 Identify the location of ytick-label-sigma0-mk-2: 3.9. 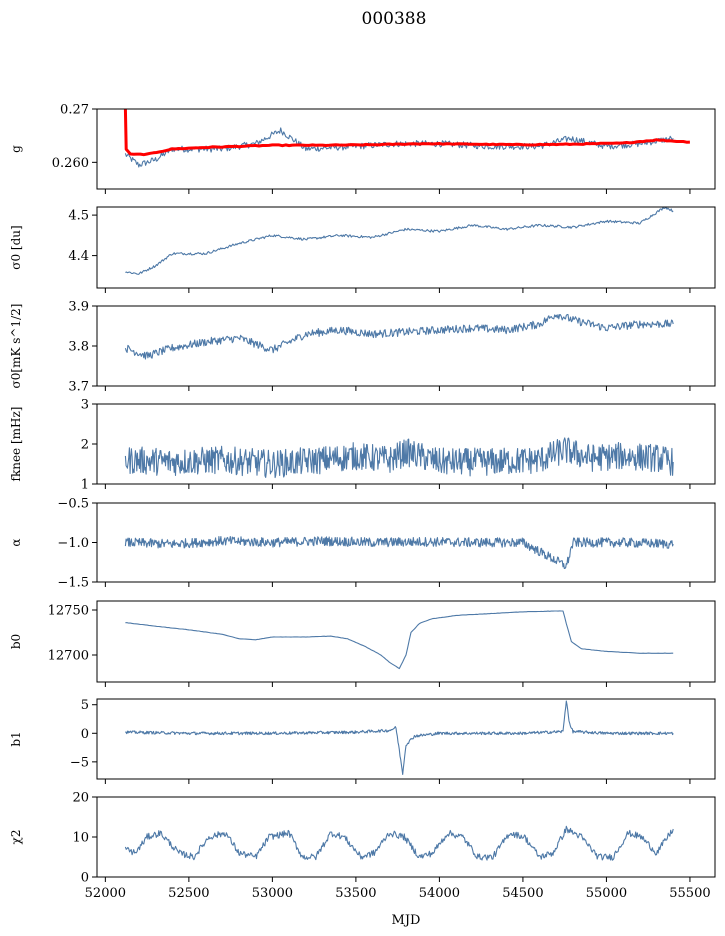
(78, 307).